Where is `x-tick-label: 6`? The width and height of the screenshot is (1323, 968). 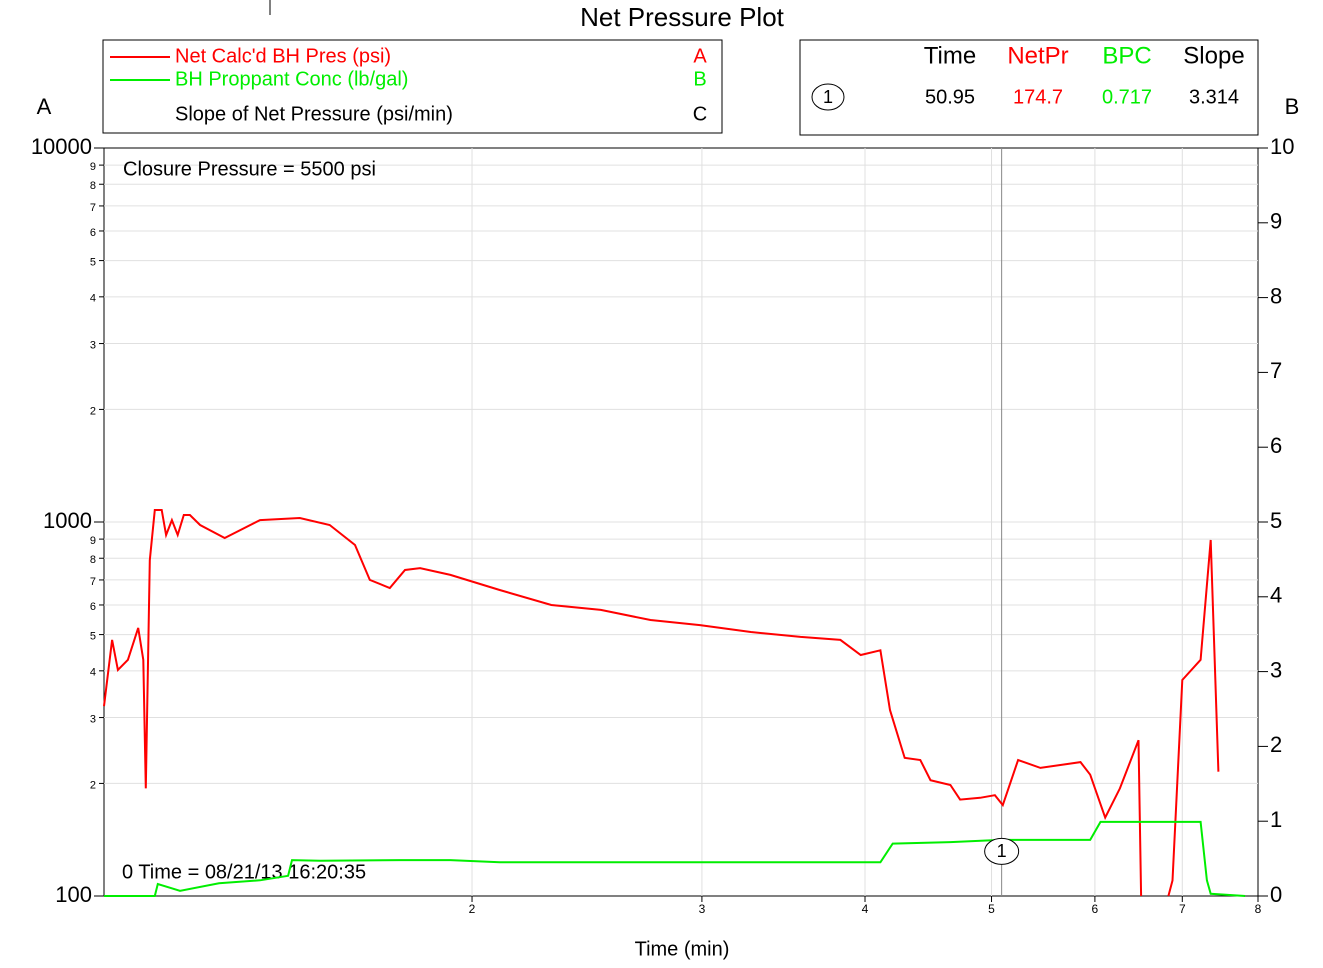 x-tick-label: 6 is located at coordinates (1095, 909).